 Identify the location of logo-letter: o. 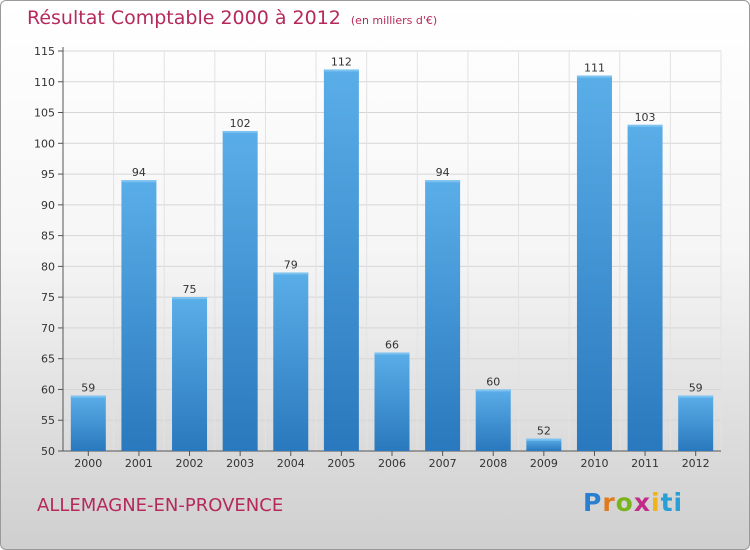
(624, 502).